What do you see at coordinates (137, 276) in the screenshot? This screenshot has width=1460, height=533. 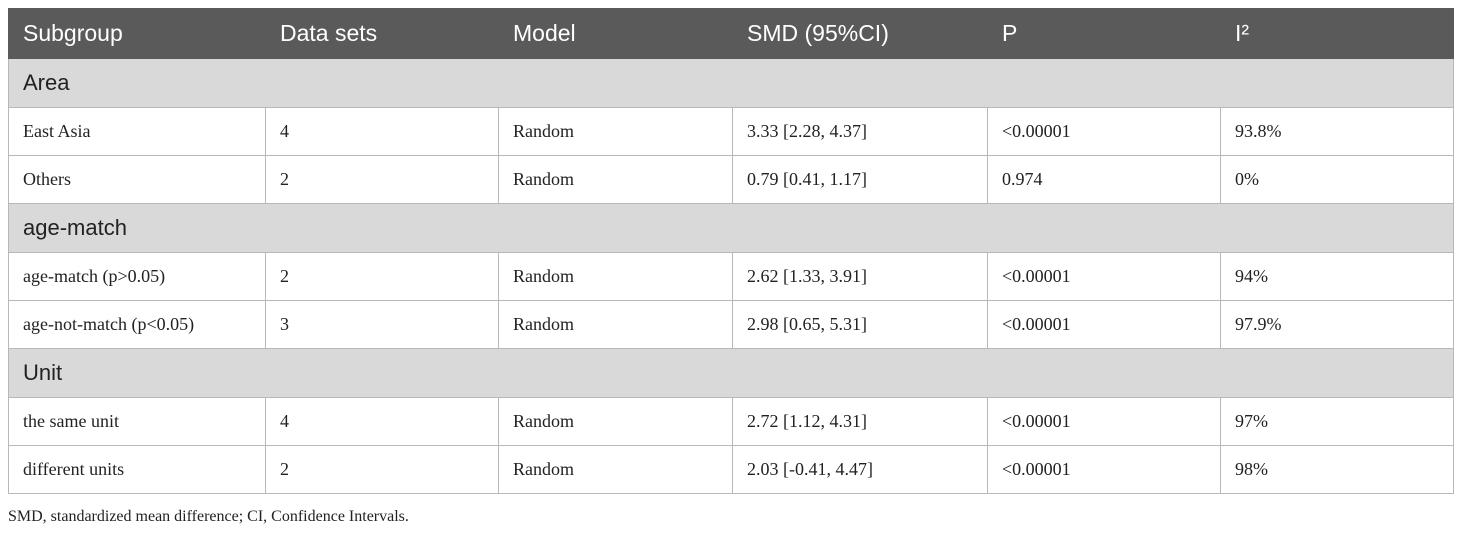 I see `cell: age-match (p>0.05)` at bounding box center [137, 276].